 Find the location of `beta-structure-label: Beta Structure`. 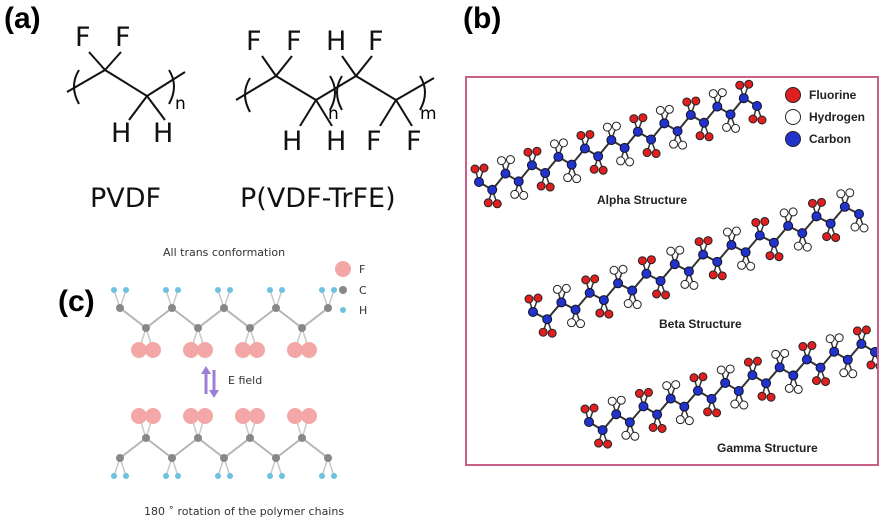

beta-structure-label: Beta Structure is located at coordinates (700, 324).